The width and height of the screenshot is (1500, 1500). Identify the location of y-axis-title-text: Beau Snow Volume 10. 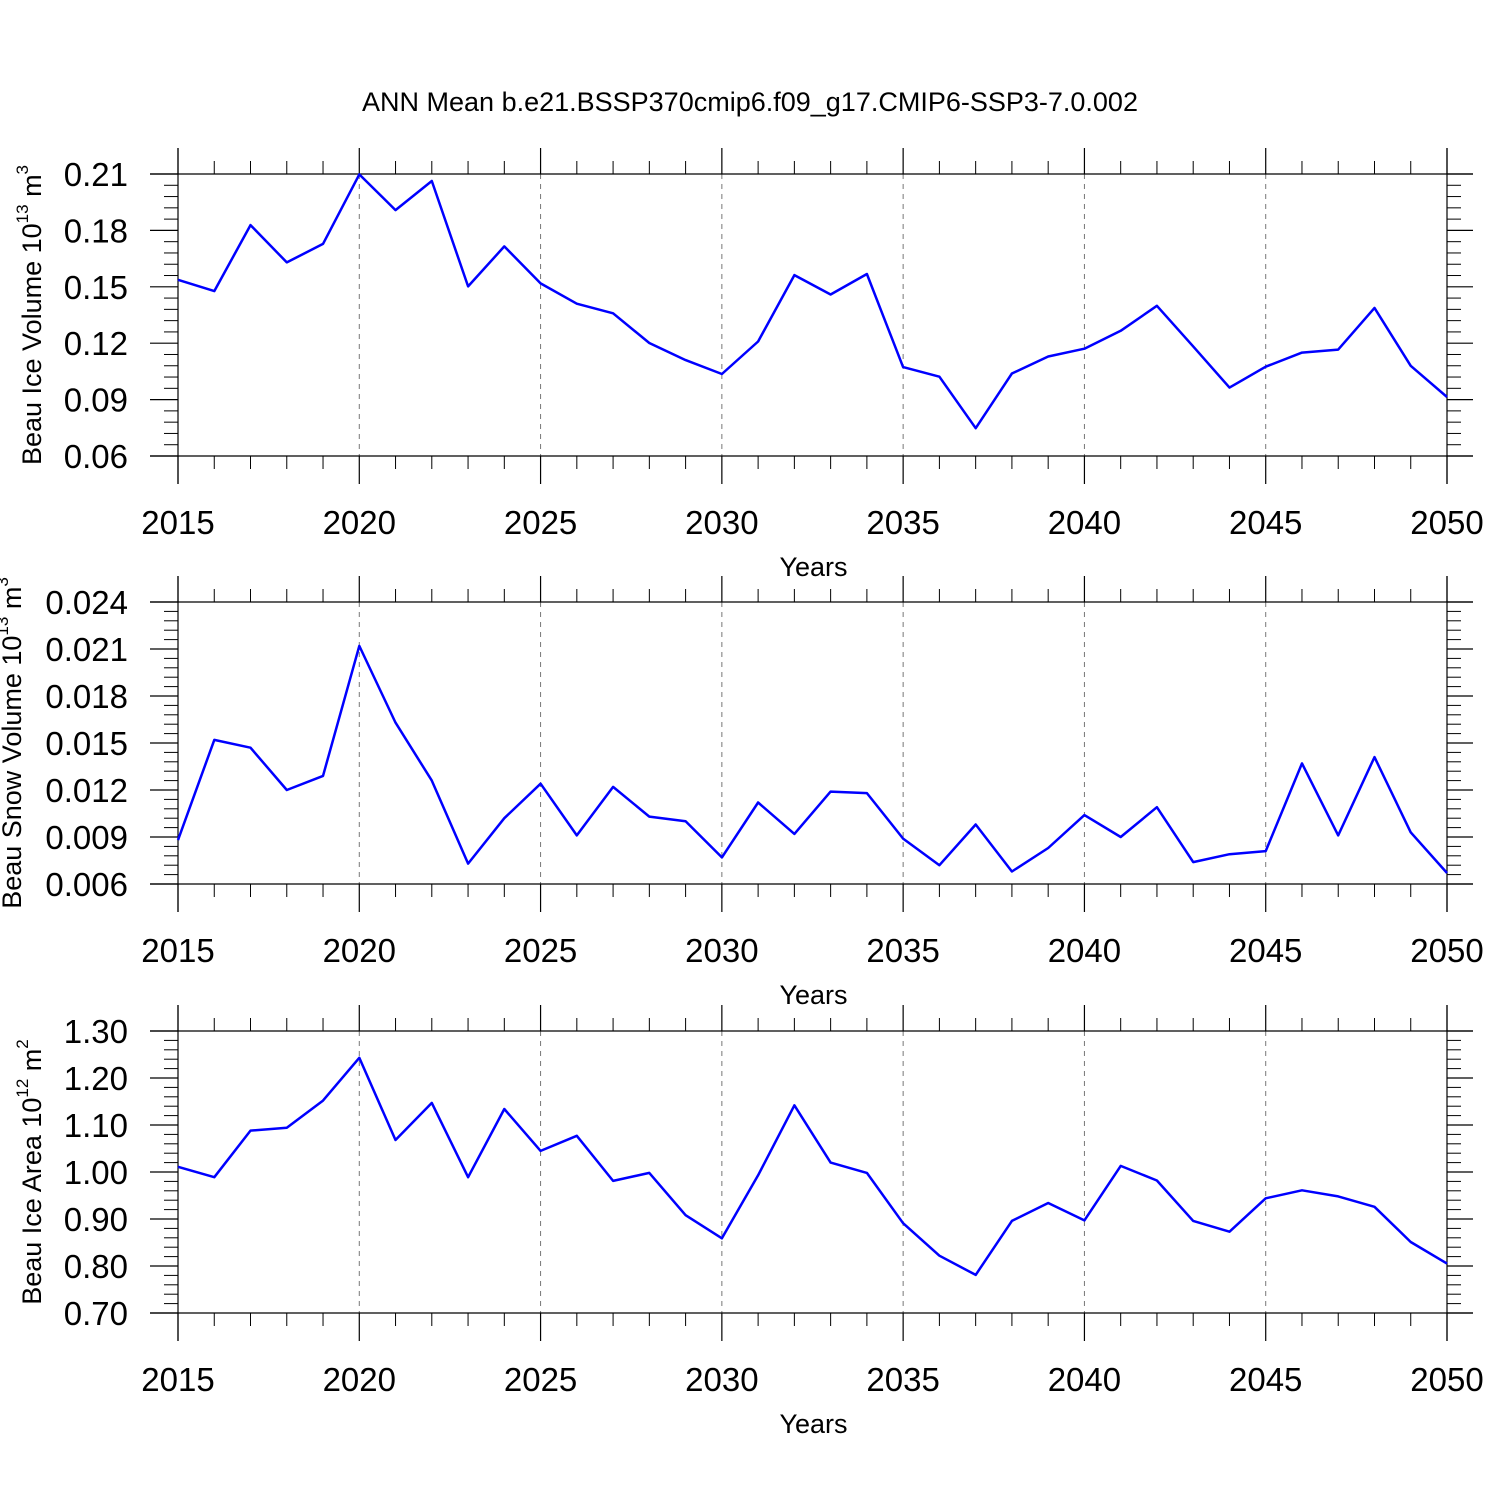
(13, 772).